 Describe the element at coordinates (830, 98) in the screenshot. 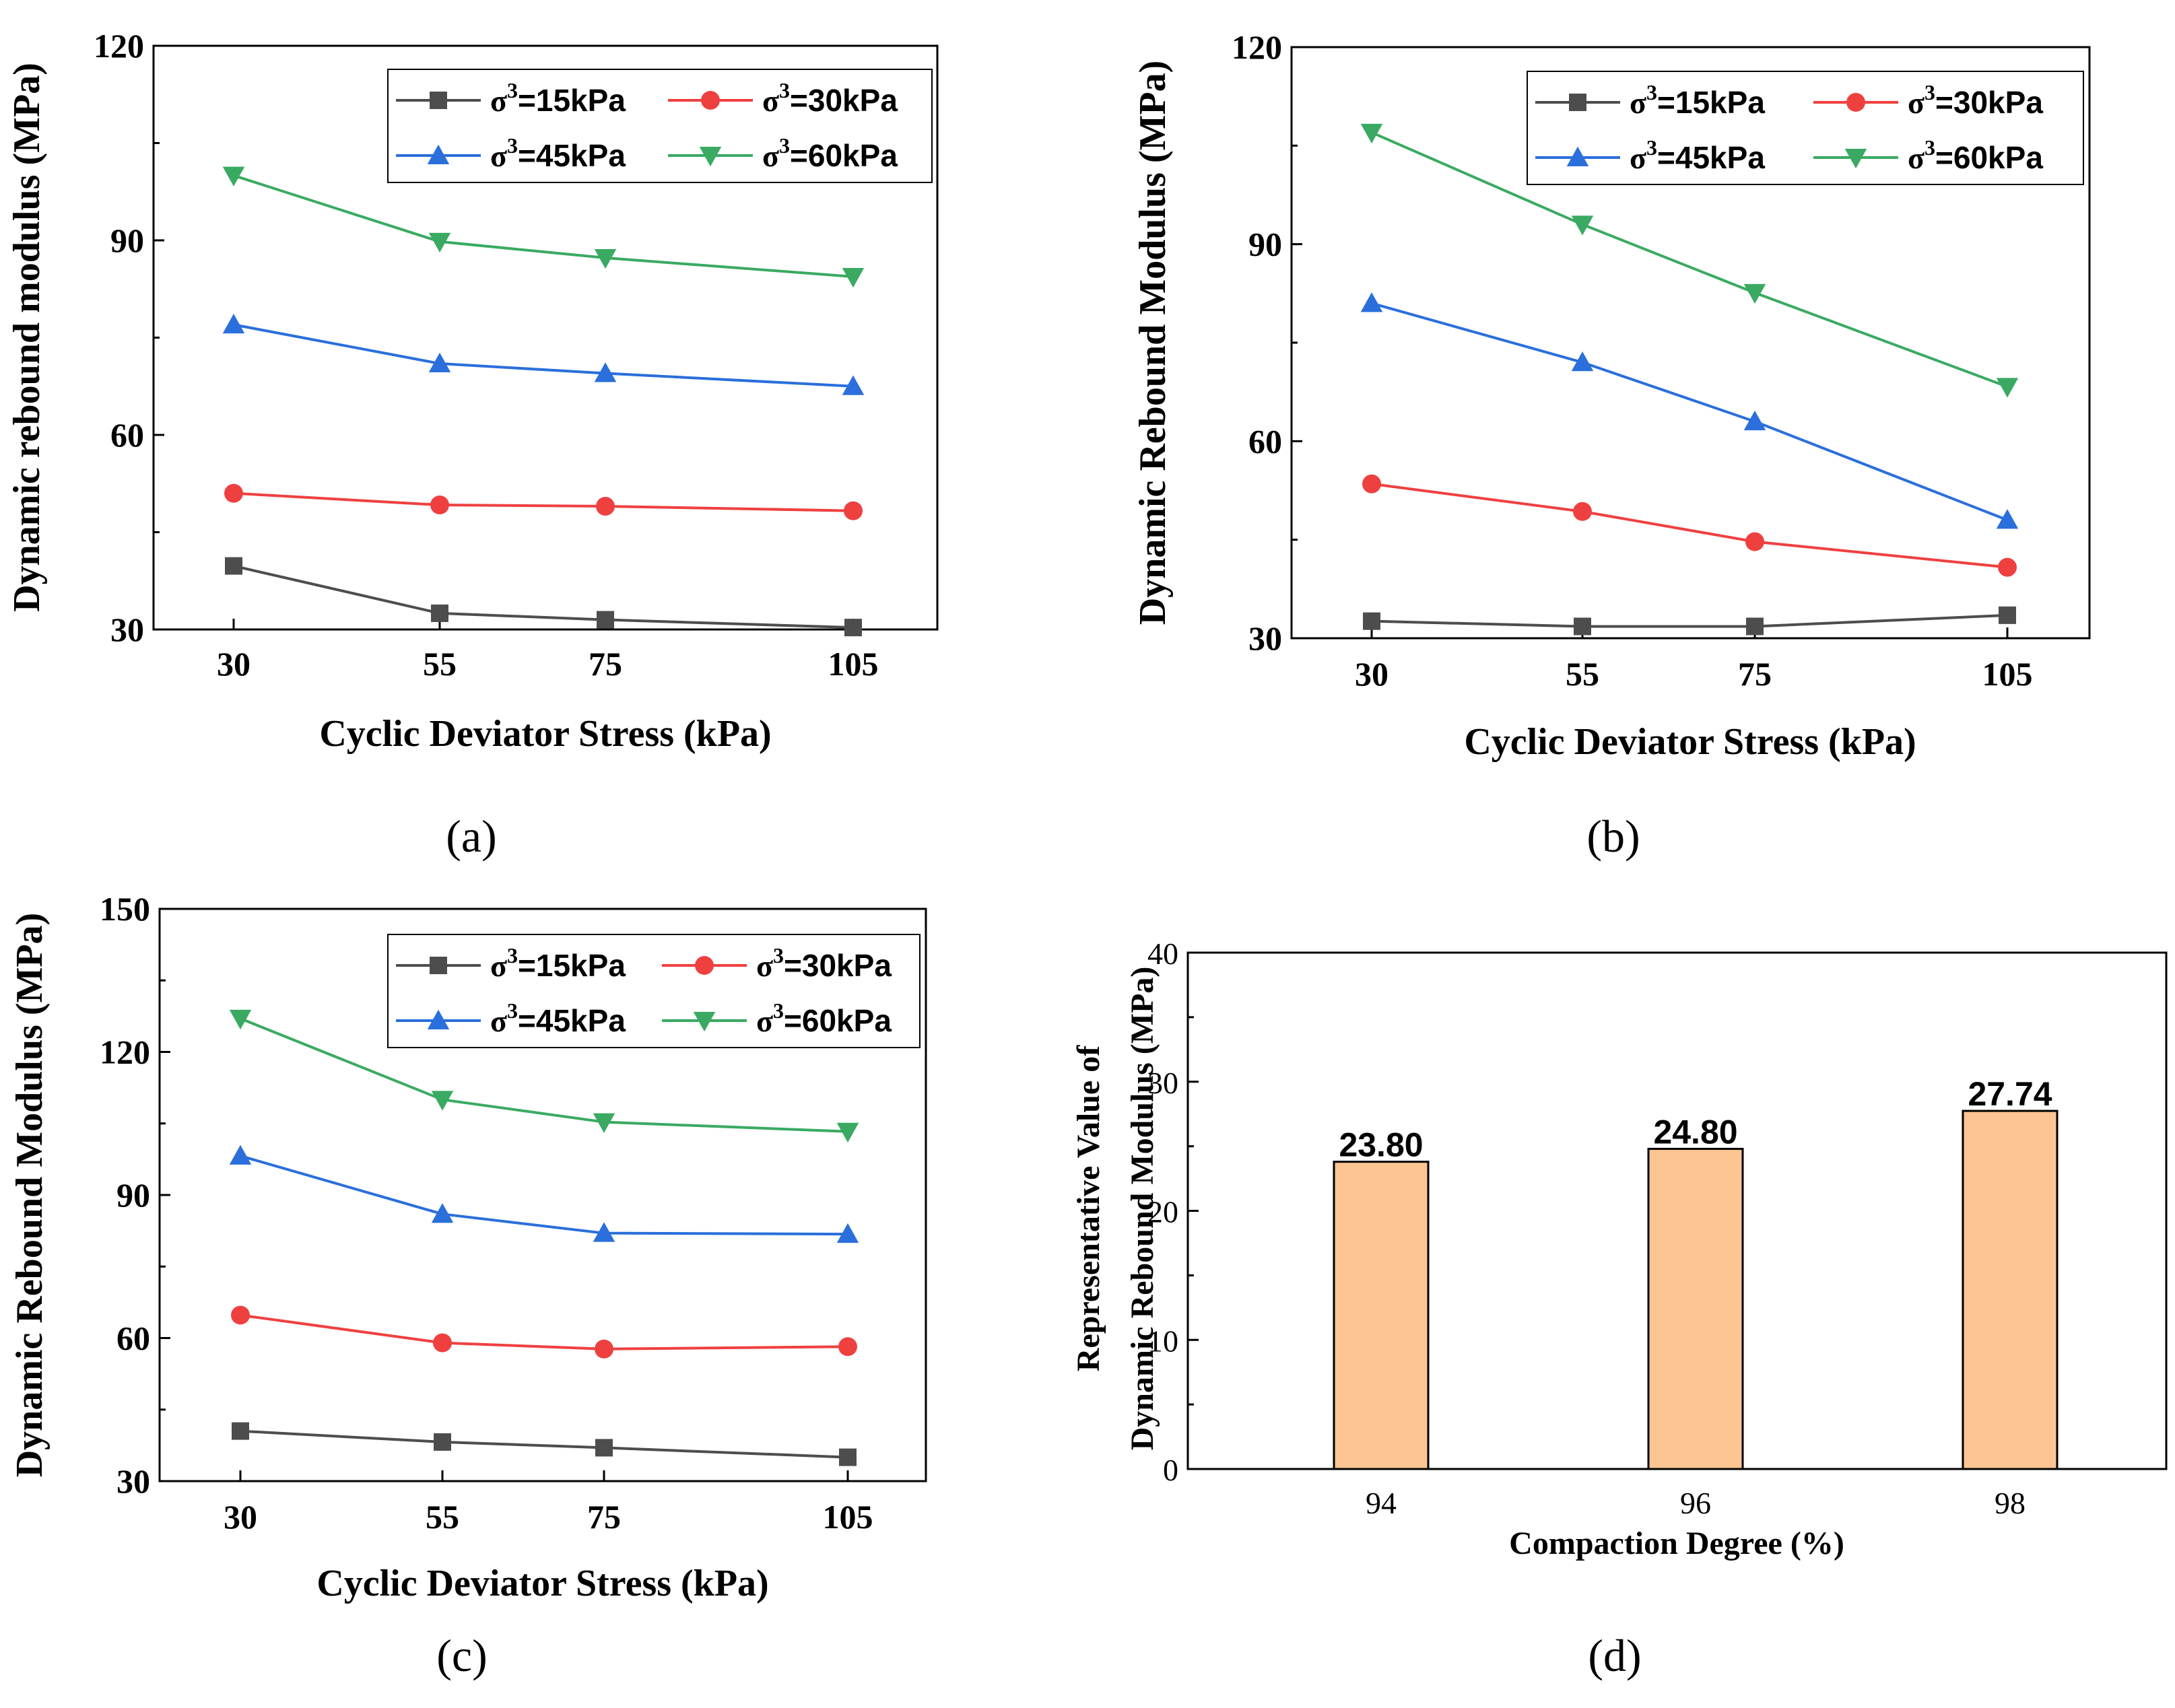

I see `legend-label-a-s30: σ3=30kPa` at that location.